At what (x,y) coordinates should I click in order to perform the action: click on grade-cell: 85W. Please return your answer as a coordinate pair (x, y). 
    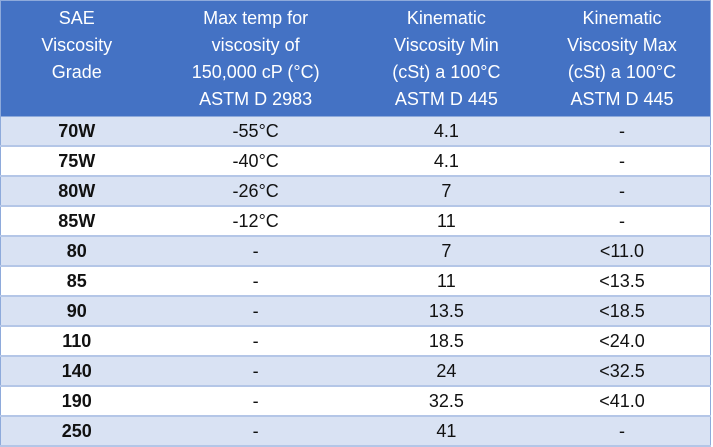
    Looking at the image, I should click on (76, 221).